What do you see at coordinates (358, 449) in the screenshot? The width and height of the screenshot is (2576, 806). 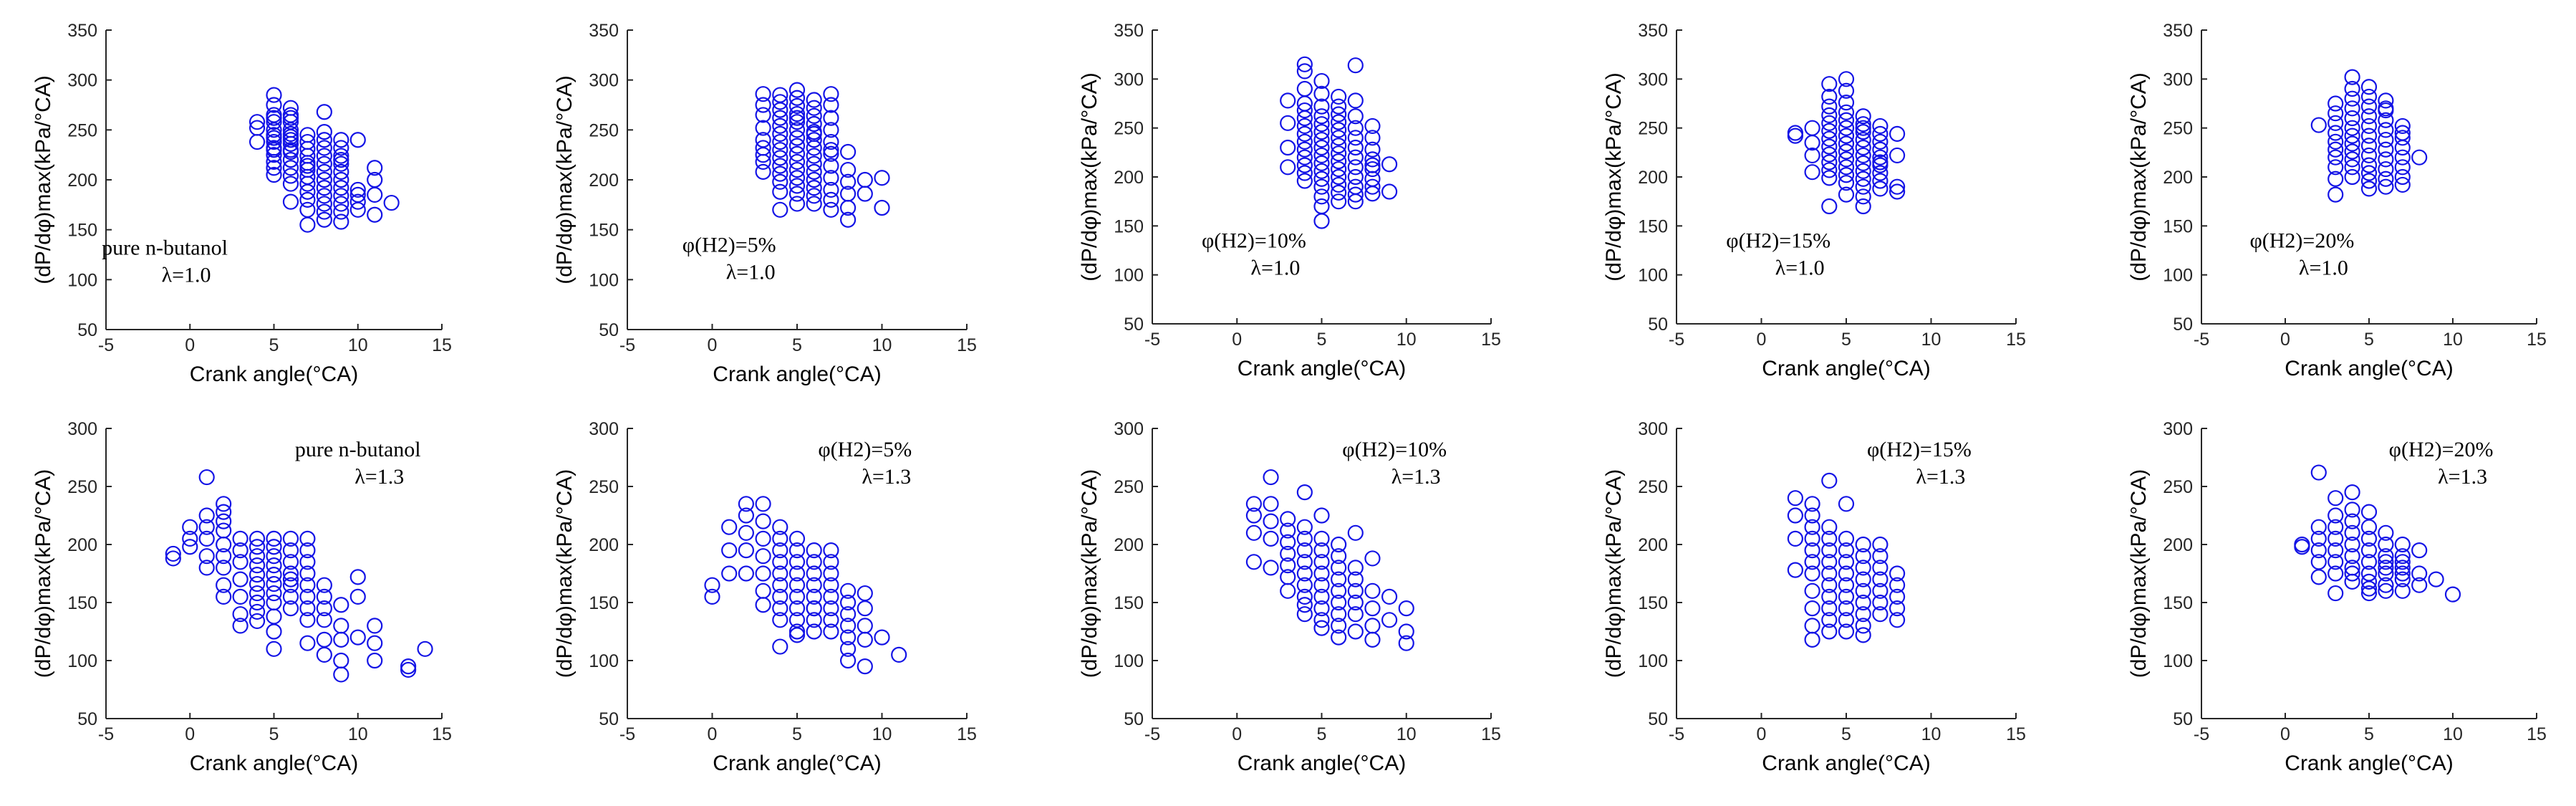 I see `annotation-condition: pure n-butanol` at bounding box center [358, 449].